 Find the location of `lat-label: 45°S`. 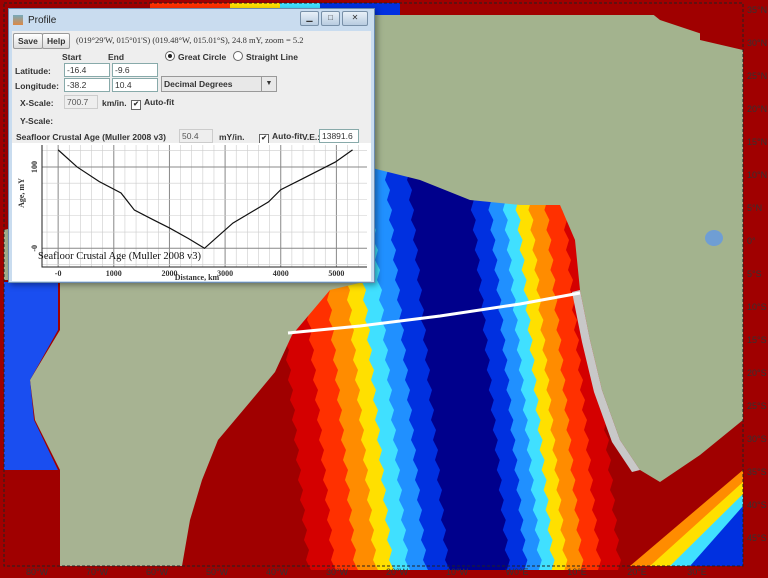

lat-label: 45°S is located at coordinates (757, 538).